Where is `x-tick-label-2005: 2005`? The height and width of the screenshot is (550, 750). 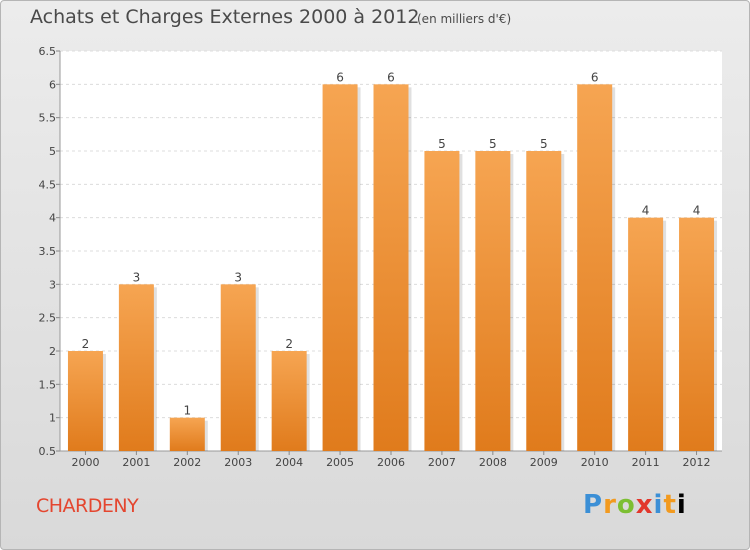
x-tick-label-2005: 2005 is located at coordinates (340, 462).